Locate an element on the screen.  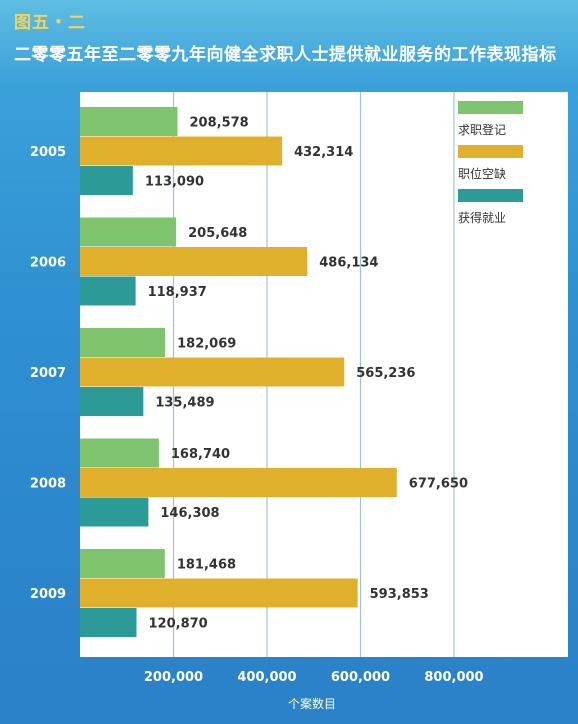
data-label-2005-1: 208,578 is located at coordinates (219, 123).